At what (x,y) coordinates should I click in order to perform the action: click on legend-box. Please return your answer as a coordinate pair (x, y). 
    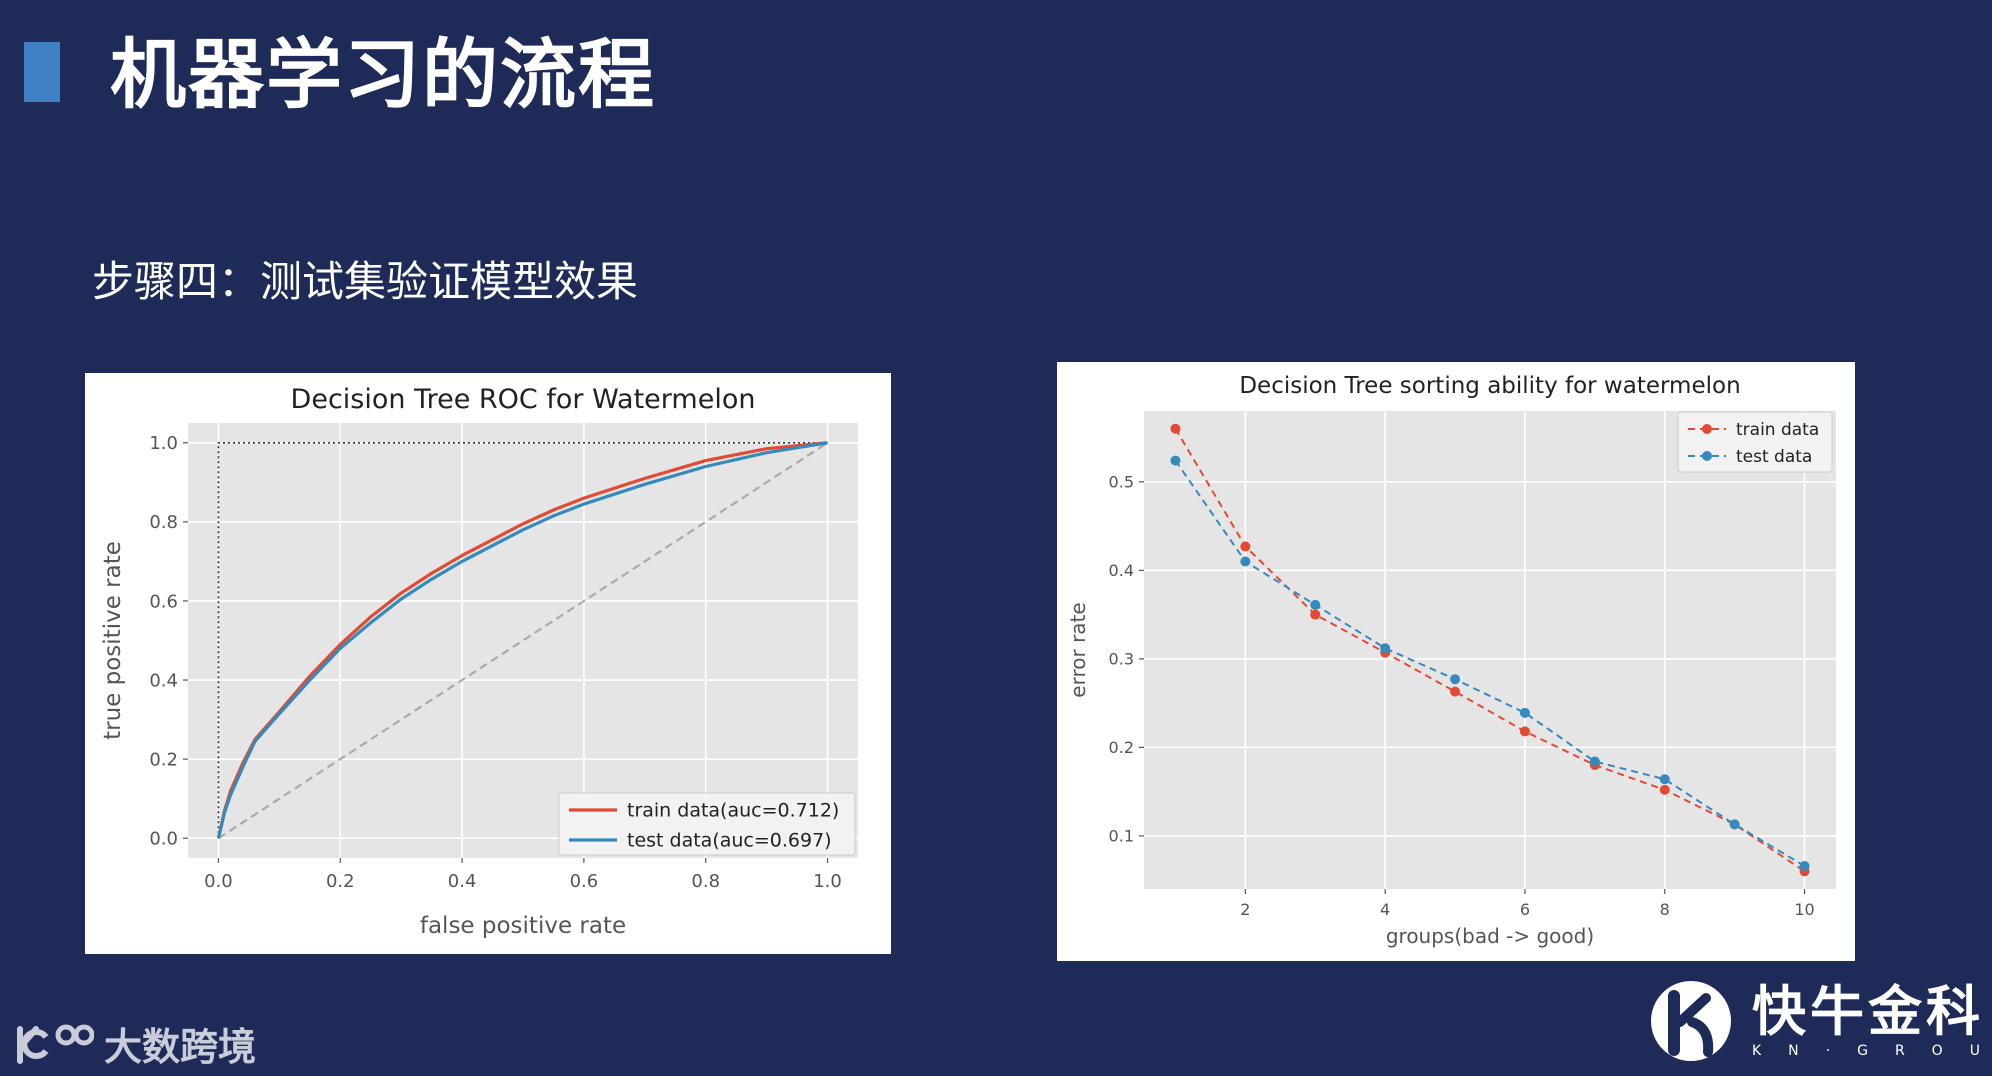
    Looking at the image, I should click on (707, 824).